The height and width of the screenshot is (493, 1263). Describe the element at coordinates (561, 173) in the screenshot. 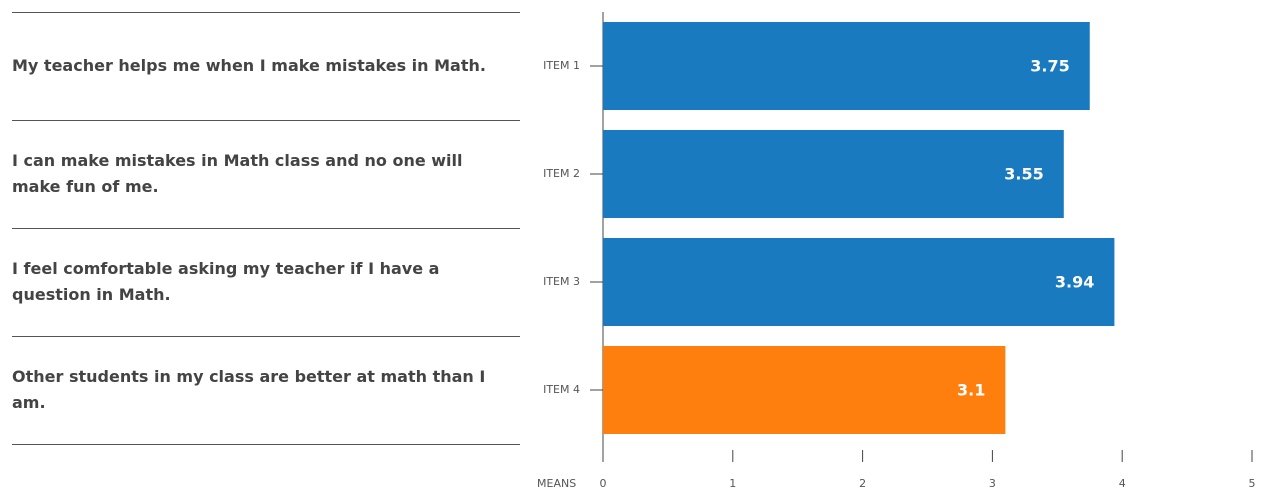

I see `y-tick-label: ITEM 2` at that location.